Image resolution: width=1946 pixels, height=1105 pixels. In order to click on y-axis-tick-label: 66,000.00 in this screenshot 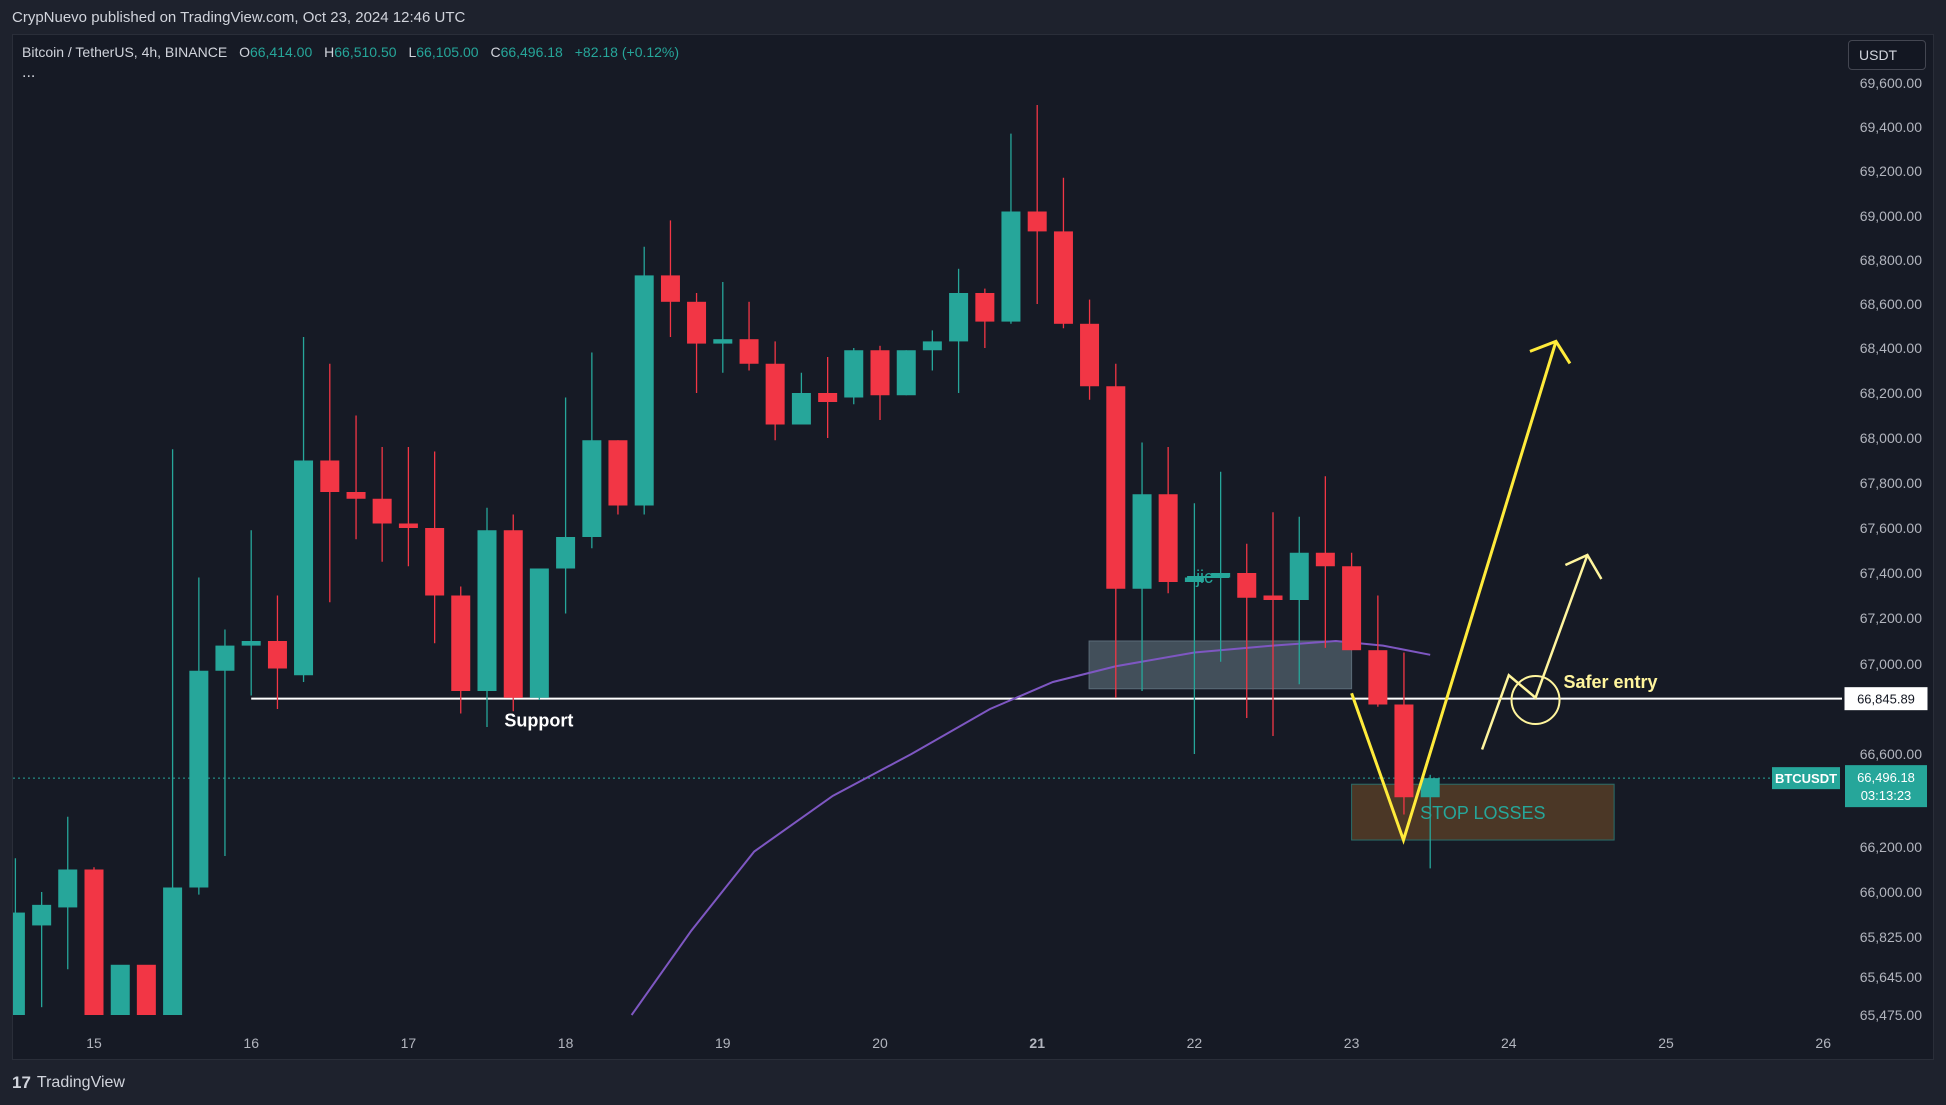, I will do `click(1891, 892)`.